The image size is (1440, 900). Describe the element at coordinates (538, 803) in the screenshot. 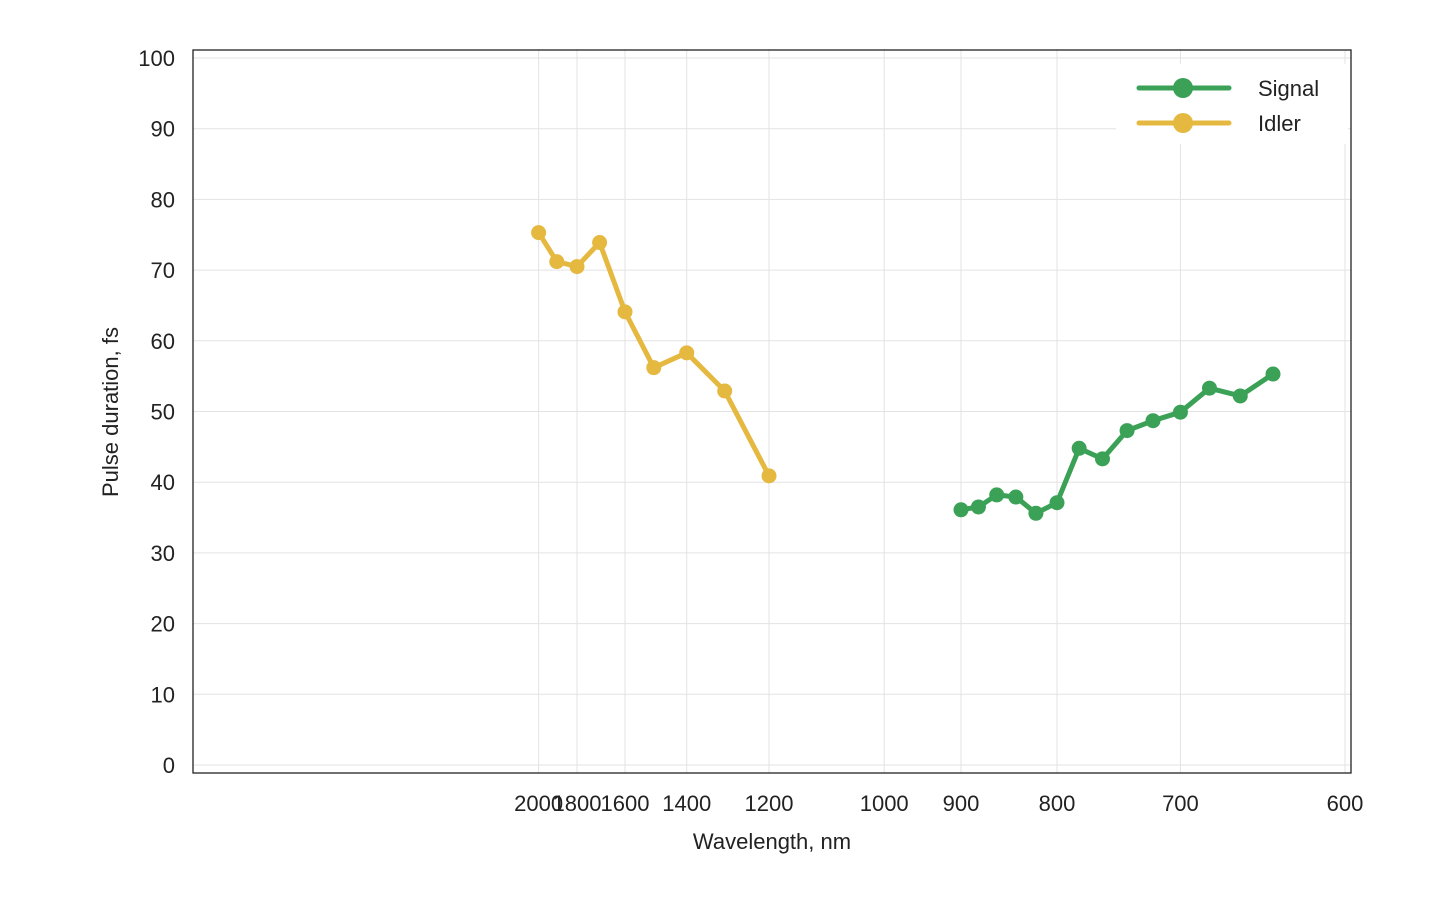

I see `x-tick-label: 2000` at that location.